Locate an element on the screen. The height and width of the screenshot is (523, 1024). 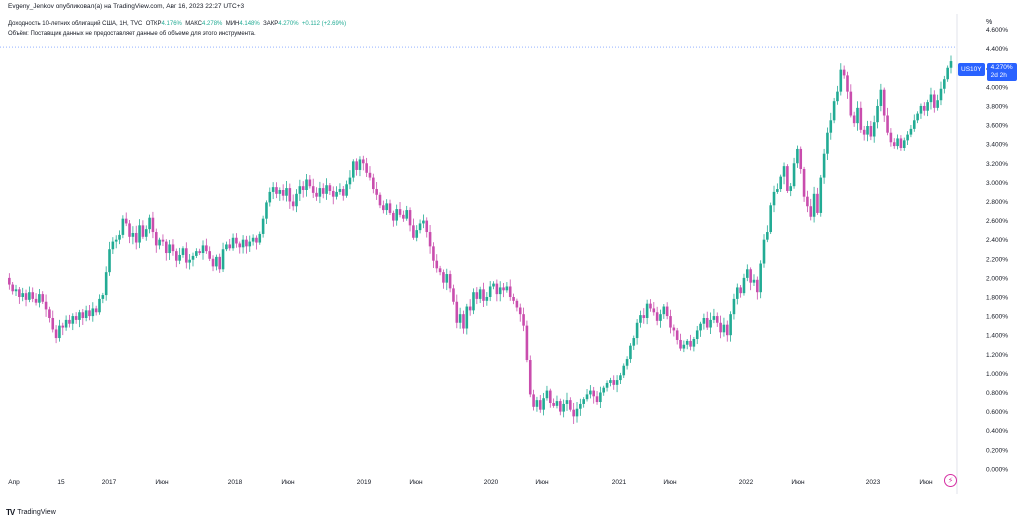
y-tick-label: 1.800% is located at coordinates (997, 297).